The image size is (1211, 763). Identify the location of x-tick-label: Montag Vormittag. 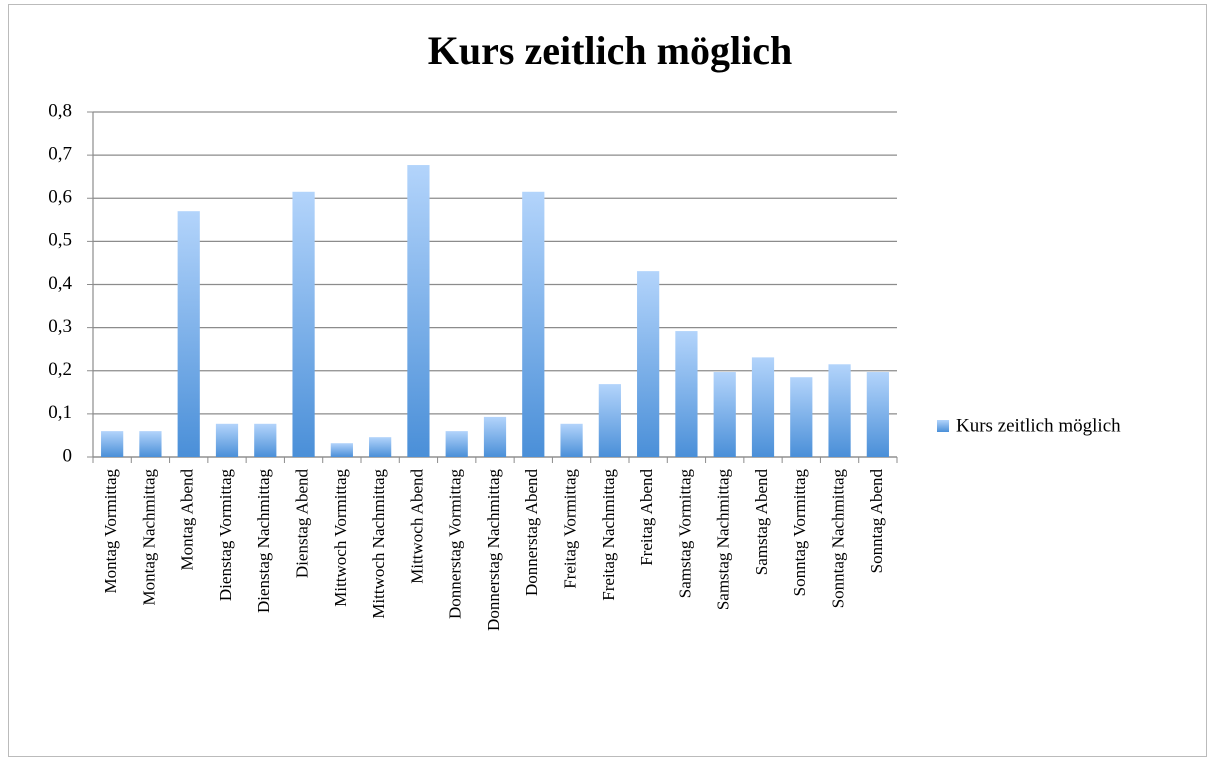
(110, 531).